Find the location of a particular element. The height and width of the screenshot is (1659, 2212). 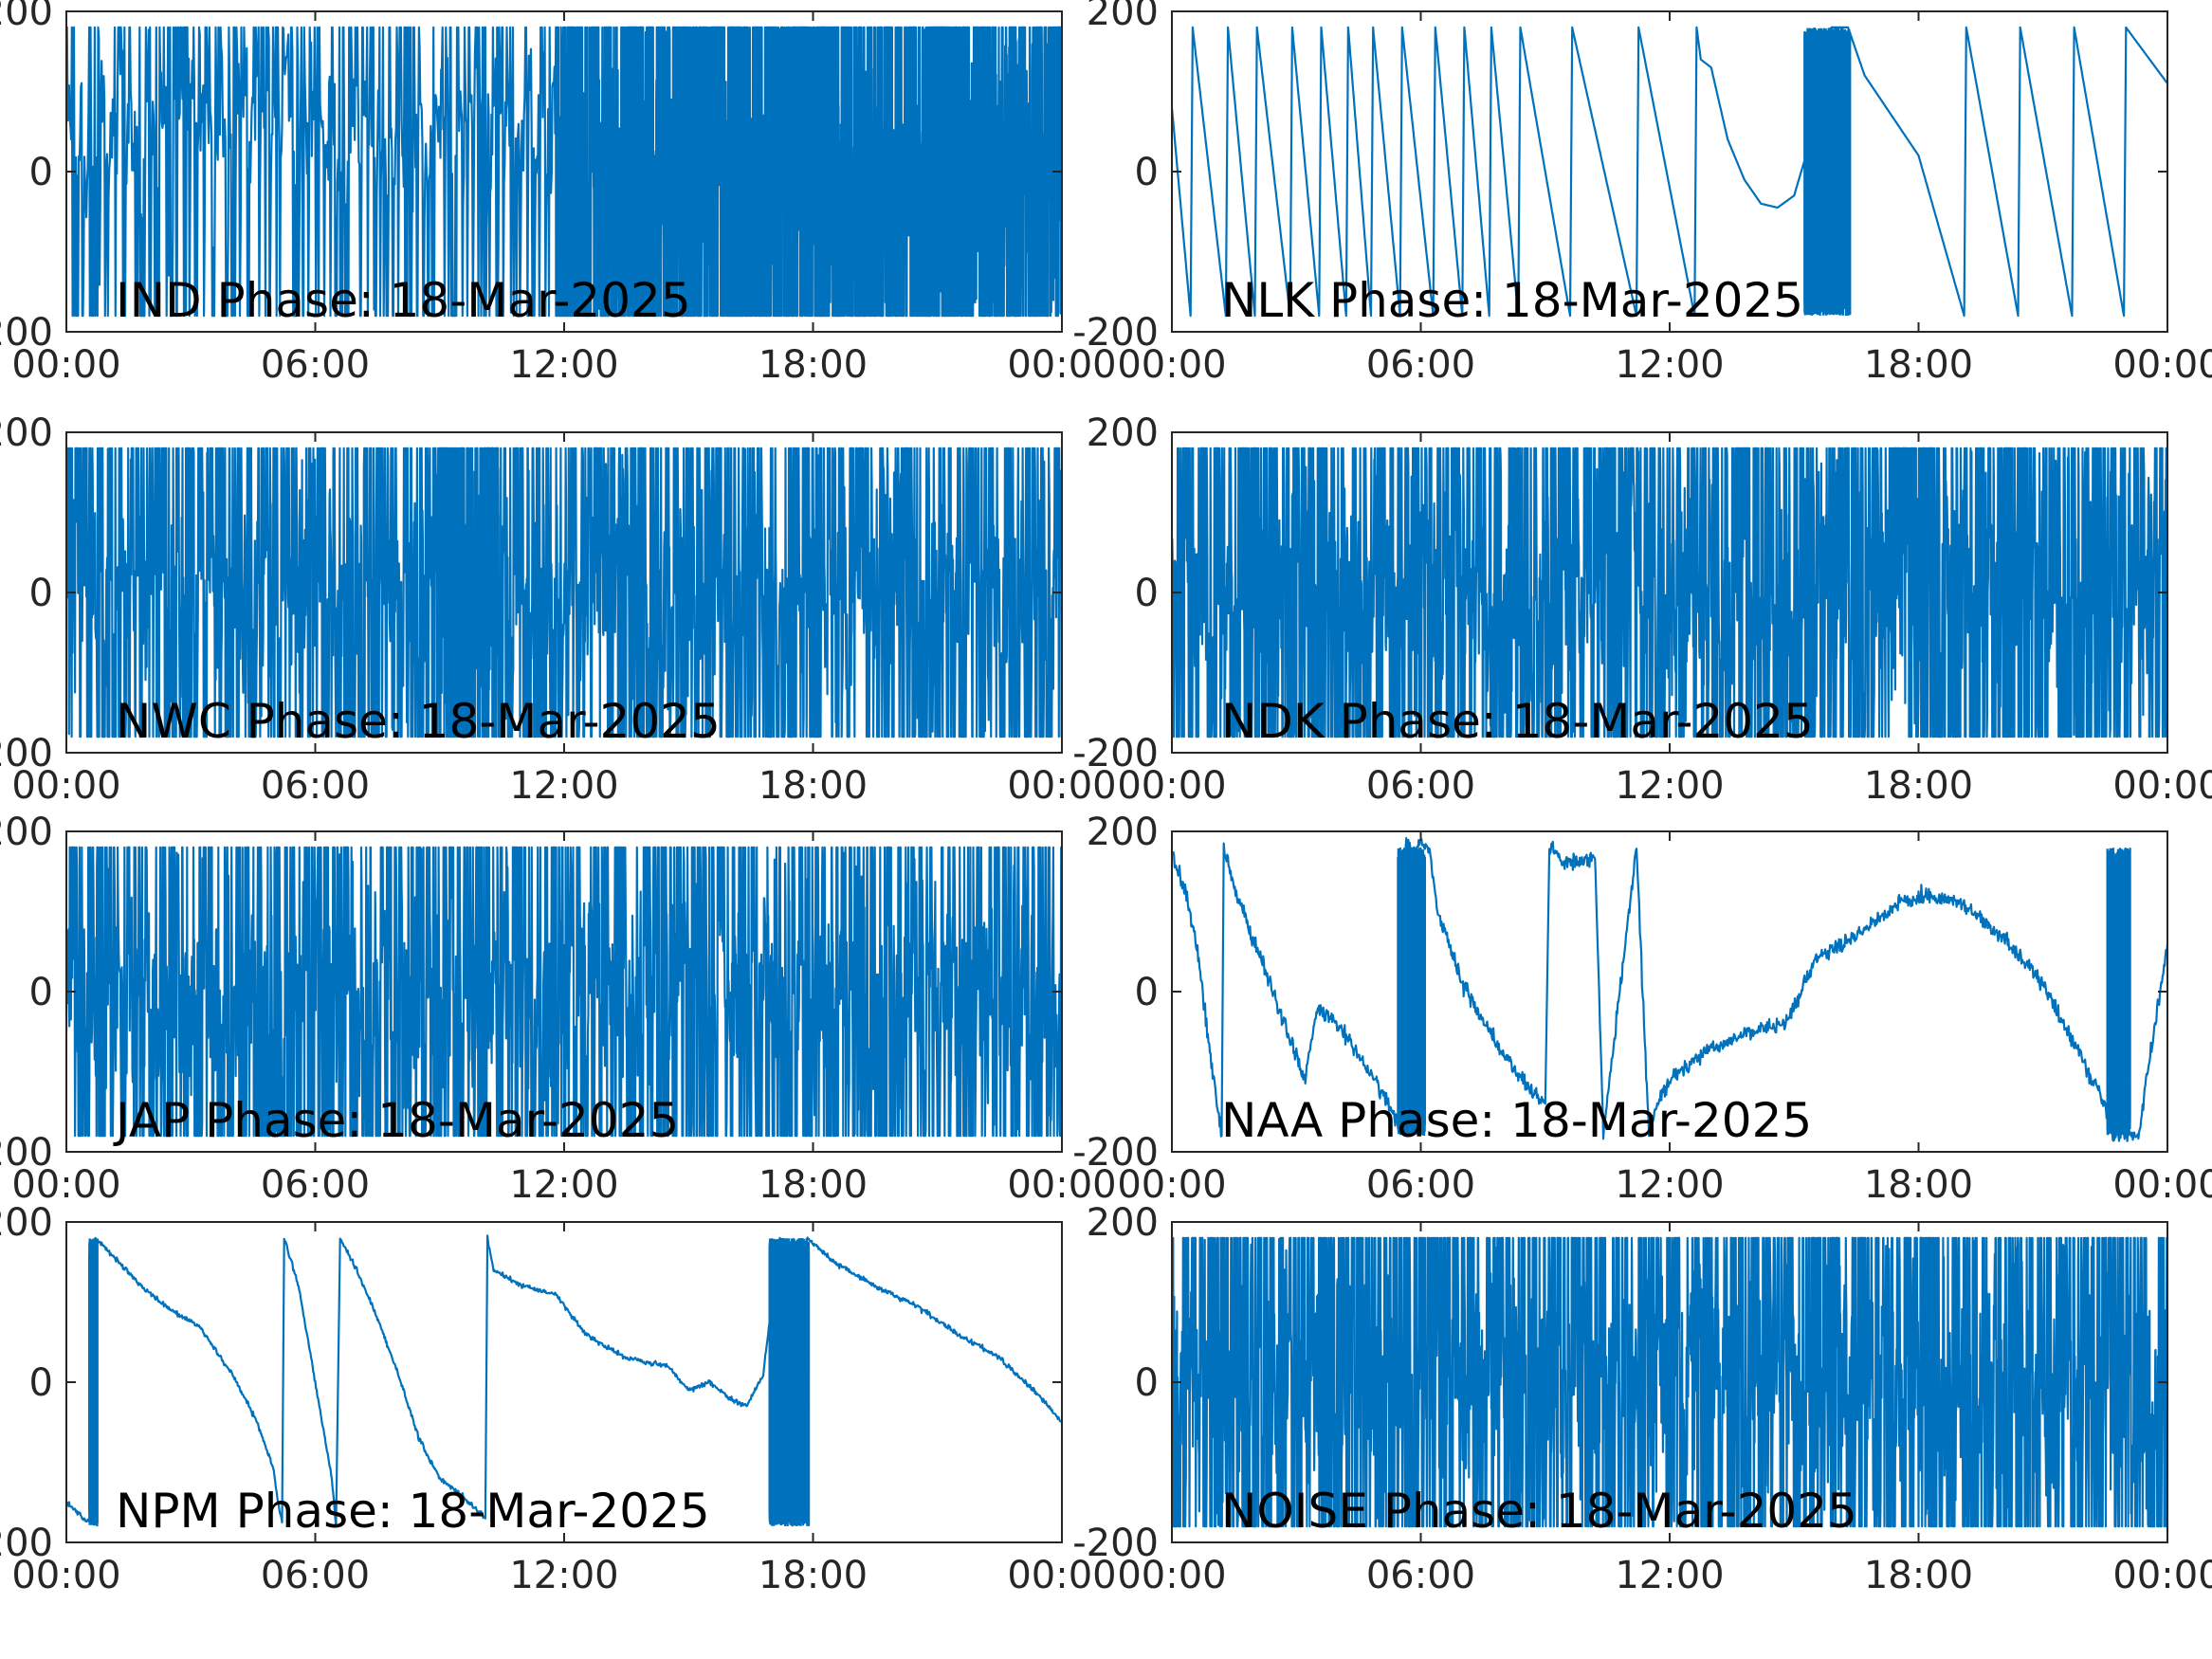

panel-title-nwc: NWC Phase: 18-Mar-2025 is located at coordinates (418, 721).